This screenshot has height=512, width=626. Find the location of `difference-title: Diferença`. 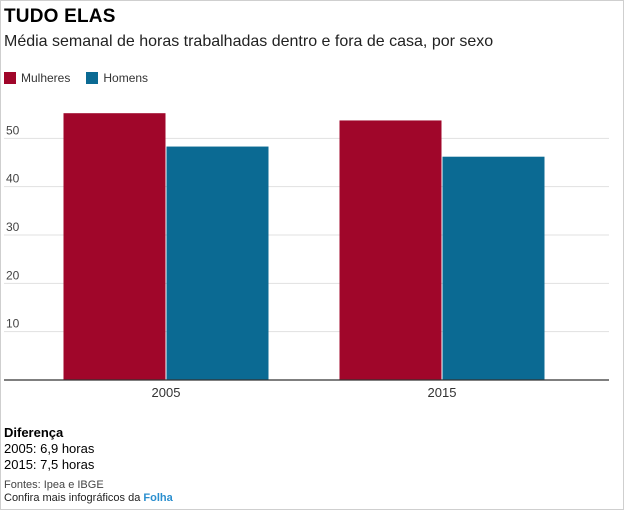

difference-title: Diferença is located at coordinates (34, 432).